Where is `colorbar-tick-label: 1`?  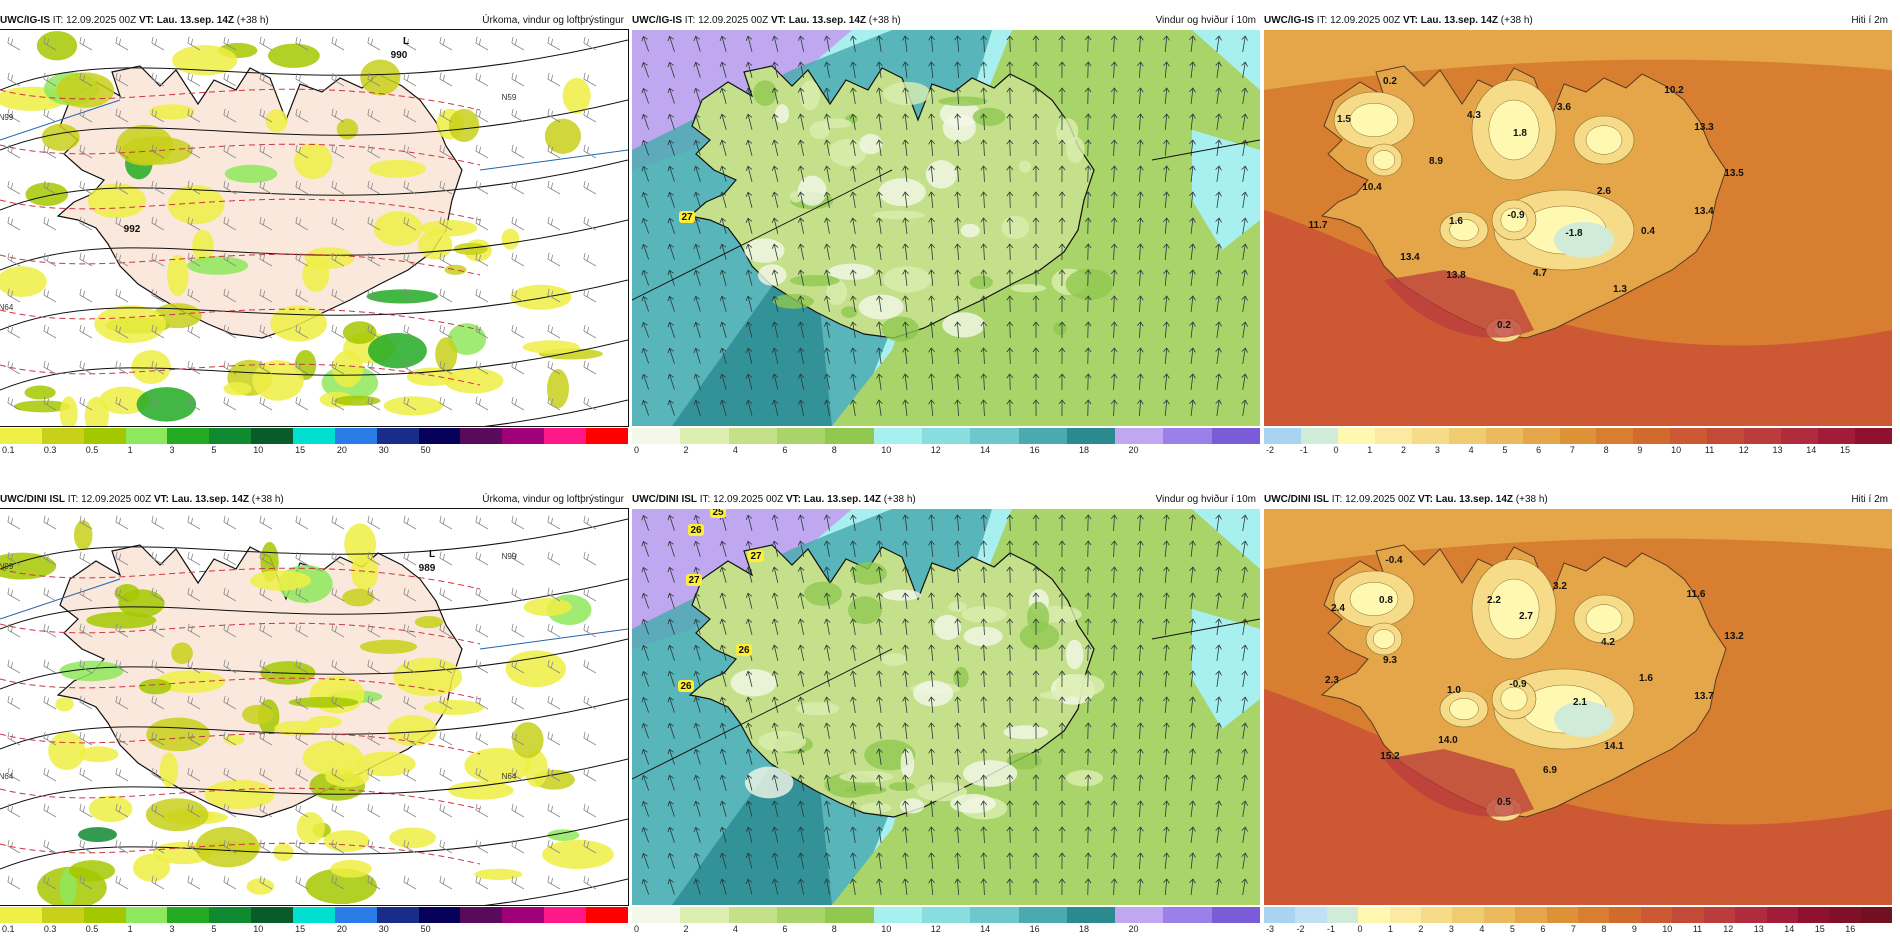 colorbar-tick-label: 1 is located at coordinates (130, 929).